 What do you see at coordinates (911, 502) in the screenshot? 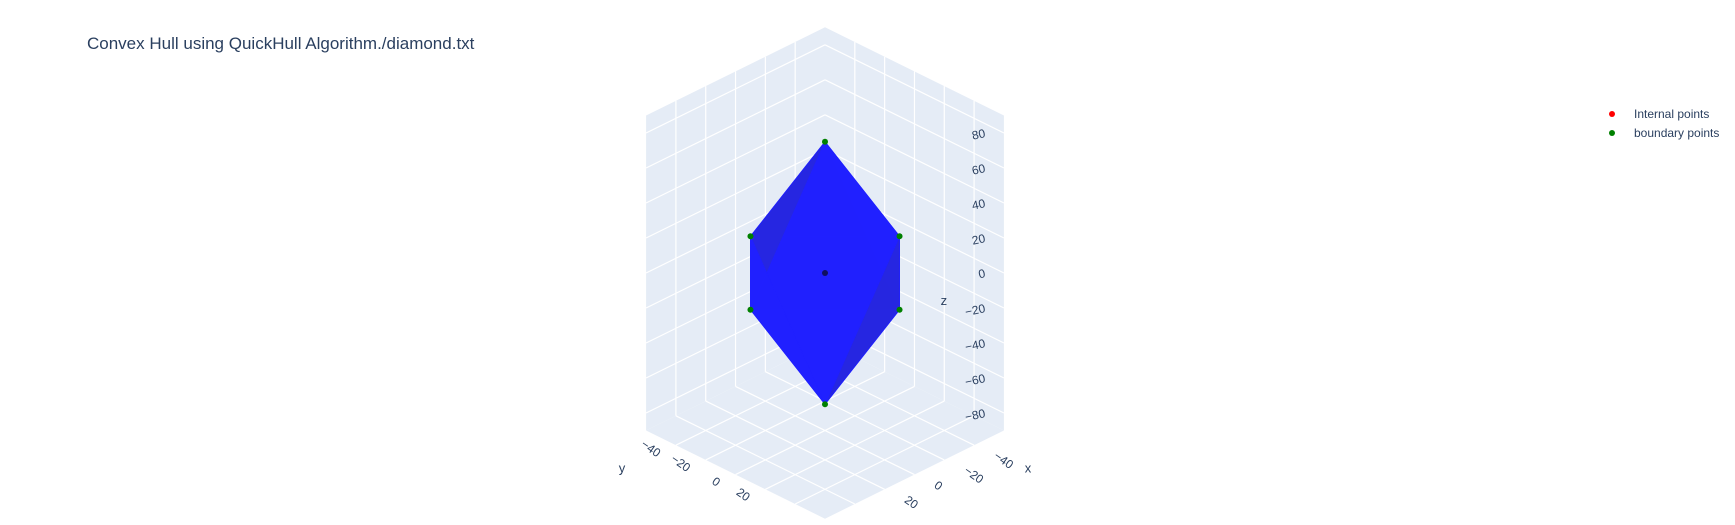
I see `x-tick-label: 20` at bounding box center [911, 502].